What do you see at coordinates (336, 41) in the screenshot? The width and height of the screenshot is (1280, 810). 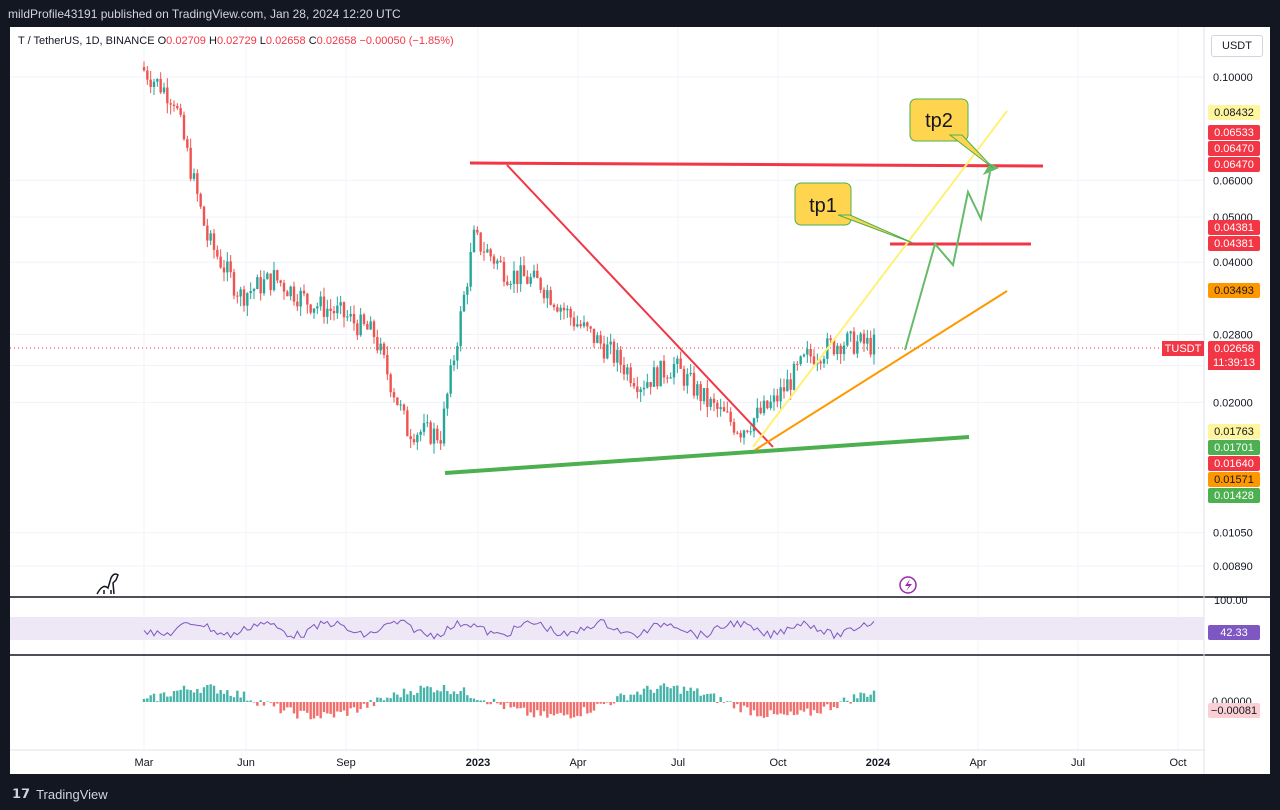 I see `legend-close: 0.02658` at bounding box center [336, 41].